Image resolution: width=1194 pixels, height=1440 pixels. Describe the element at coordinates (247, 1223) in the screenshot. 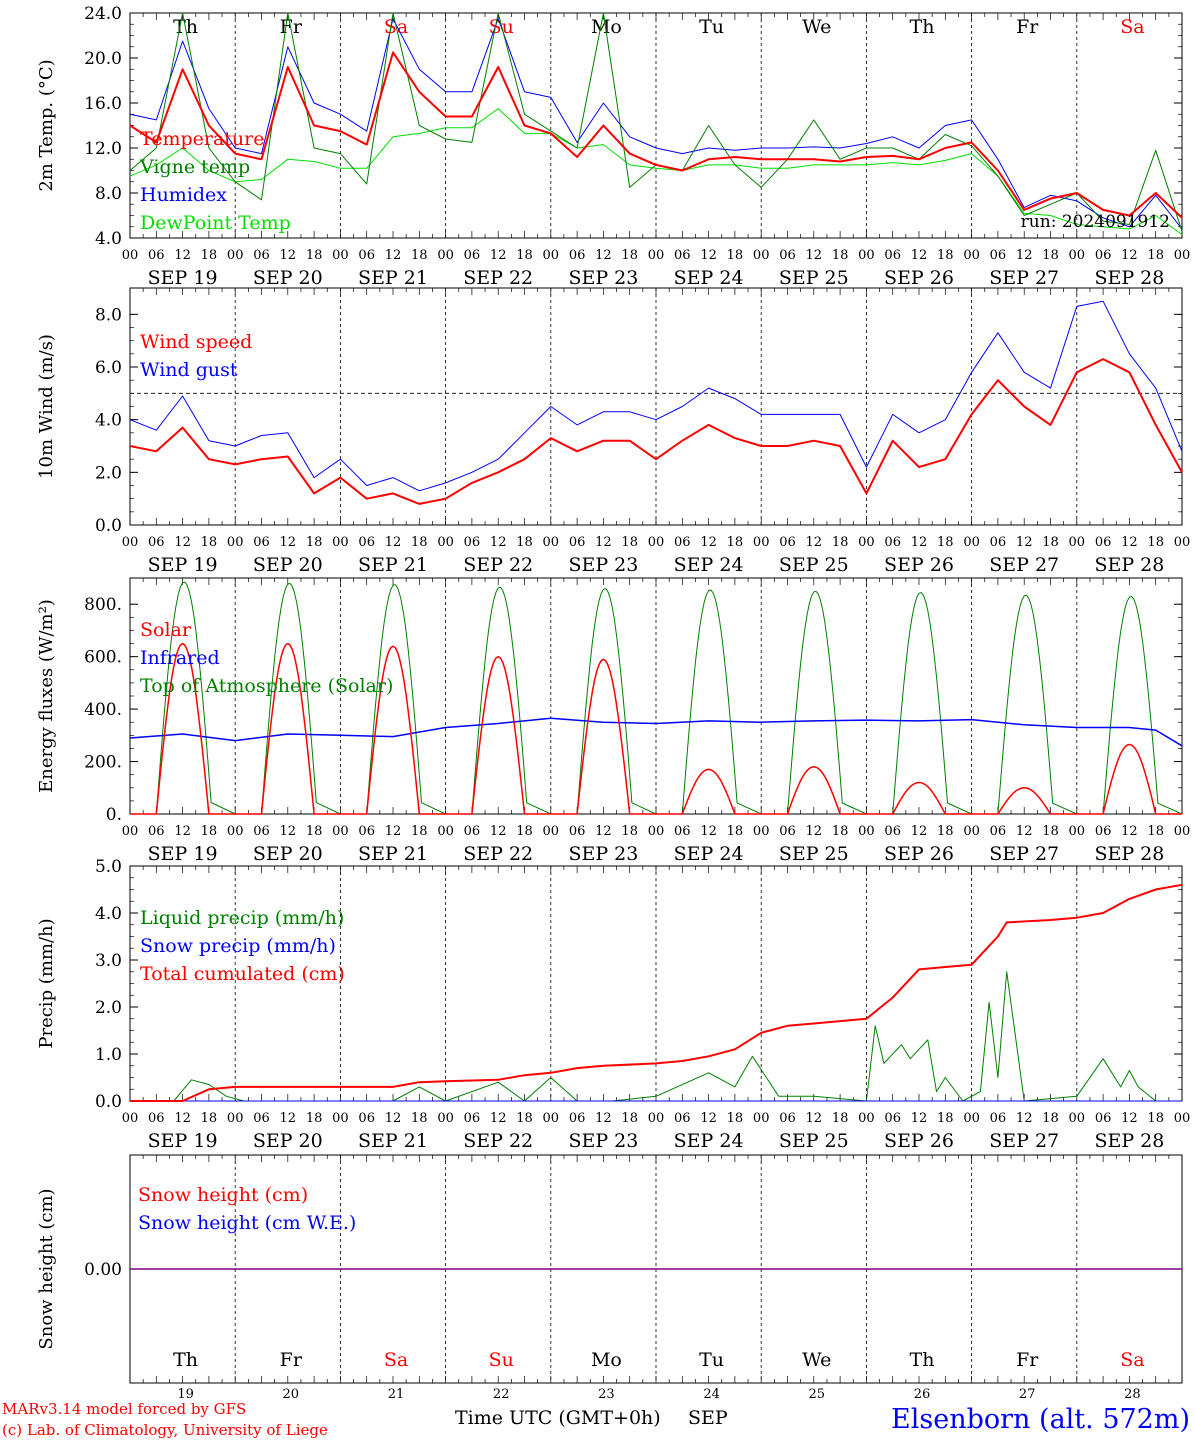

I see `legend-entry: Snow height (cm W.E.)` at that location.